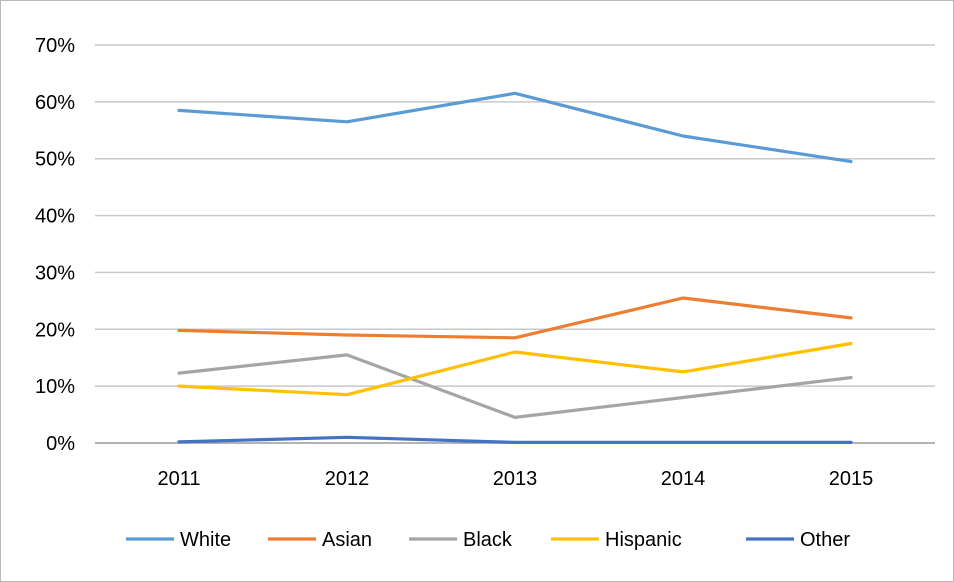  What do you see at coordinates (825, 540) in the screenshot?
I see `legend-label-other: Other` at bounding box center [825, 540].